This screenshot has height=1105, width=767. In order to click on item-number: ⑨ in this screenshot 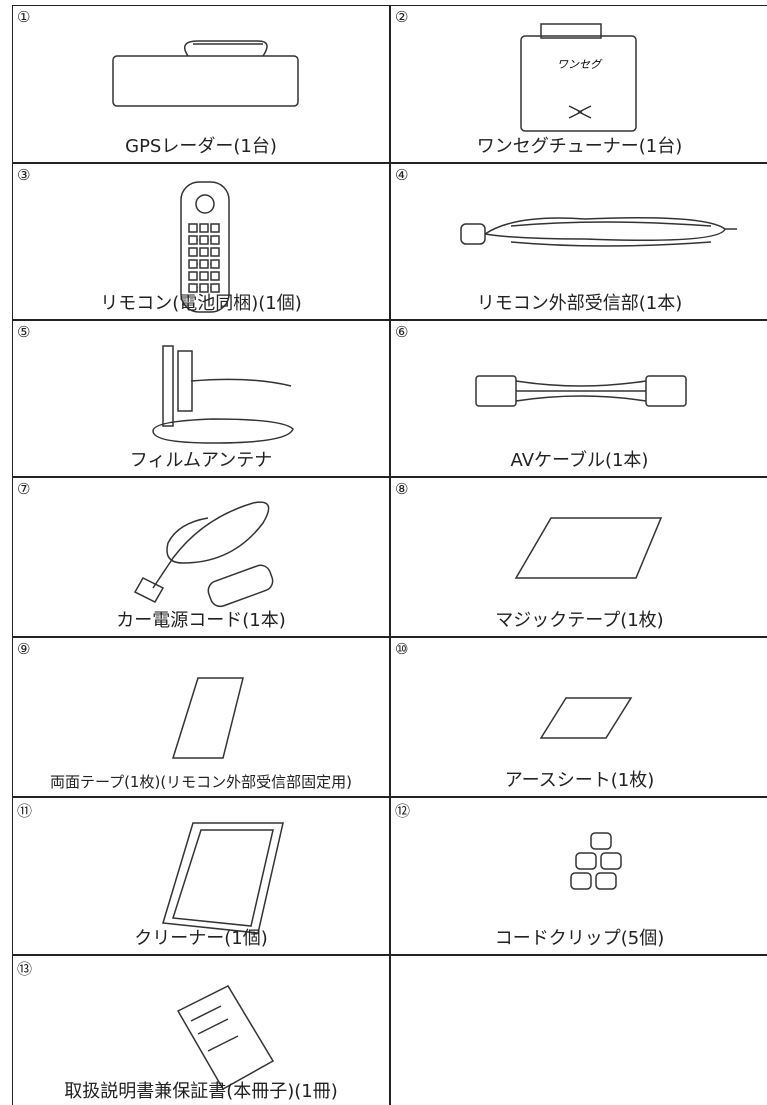, I will do `click(24, 649)`.